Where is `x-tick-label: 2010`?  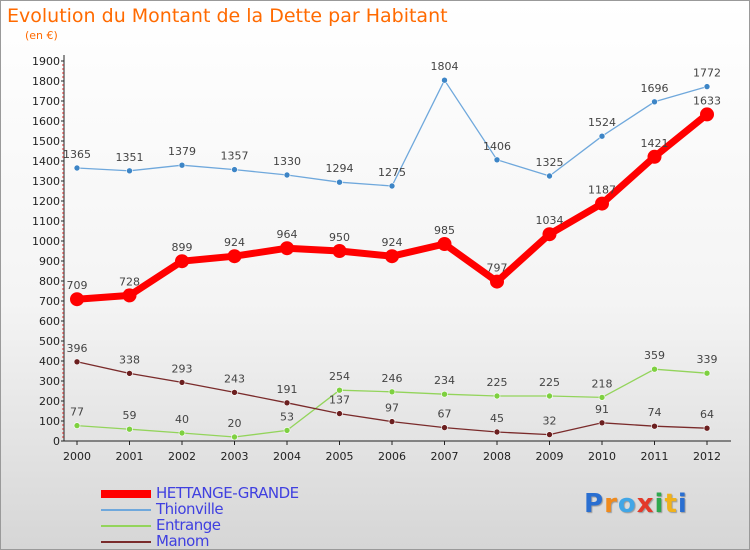 x-tick-label: 2010 is located at coordinates (602, 456).